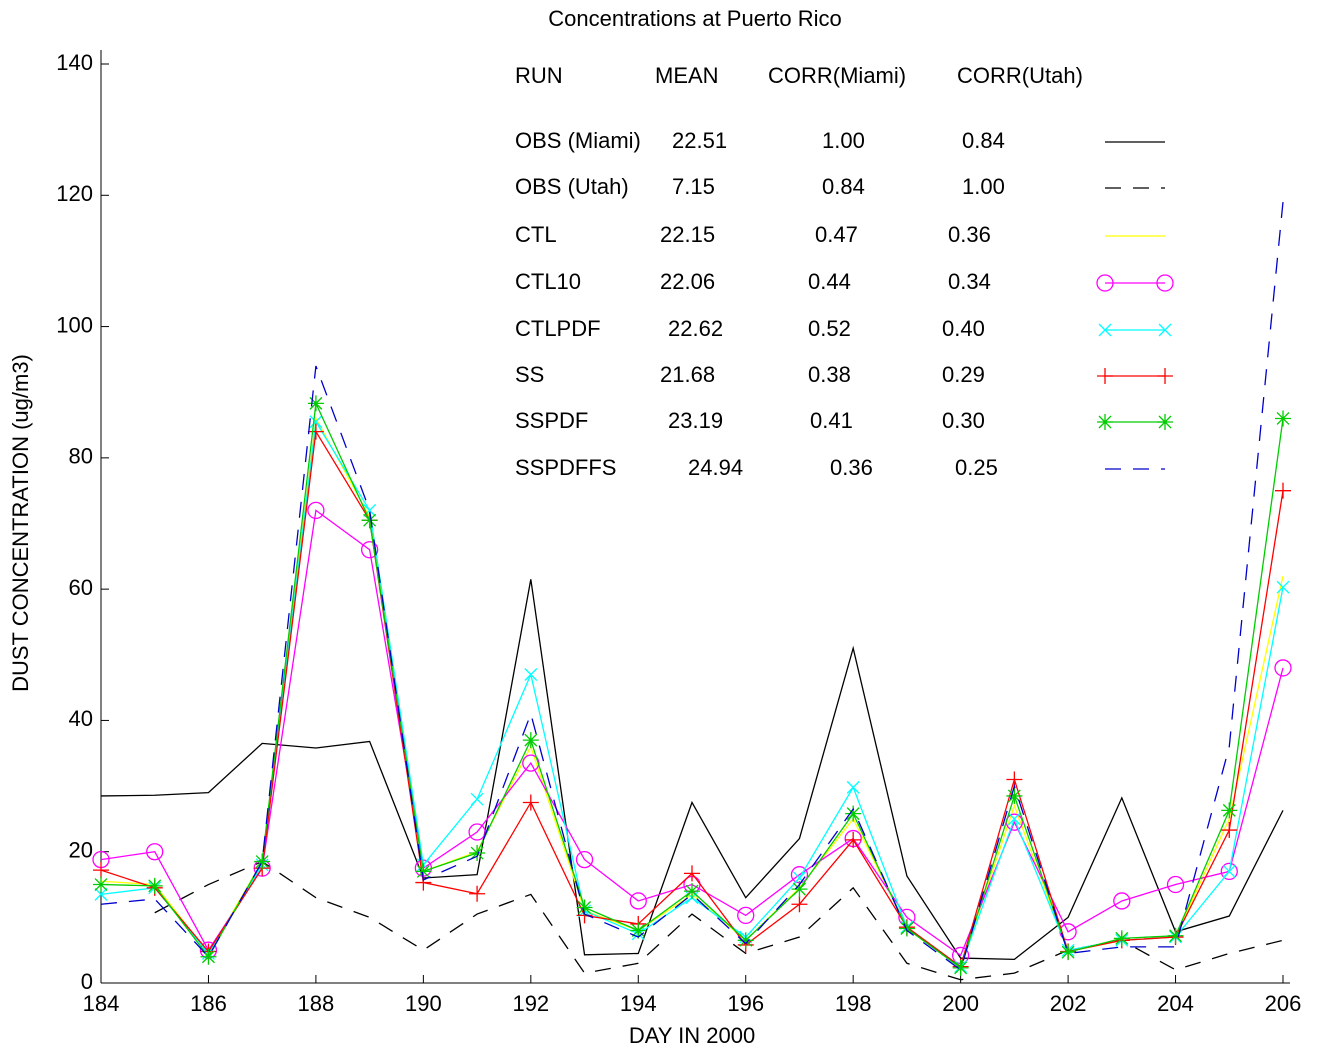 Image resolution: width=1318 pixels, height=1053 pixels. What do you see at coordinates (87, 981) in the screenshot?
I see `y-tick-label: 0` at bounding box center [87, 981].